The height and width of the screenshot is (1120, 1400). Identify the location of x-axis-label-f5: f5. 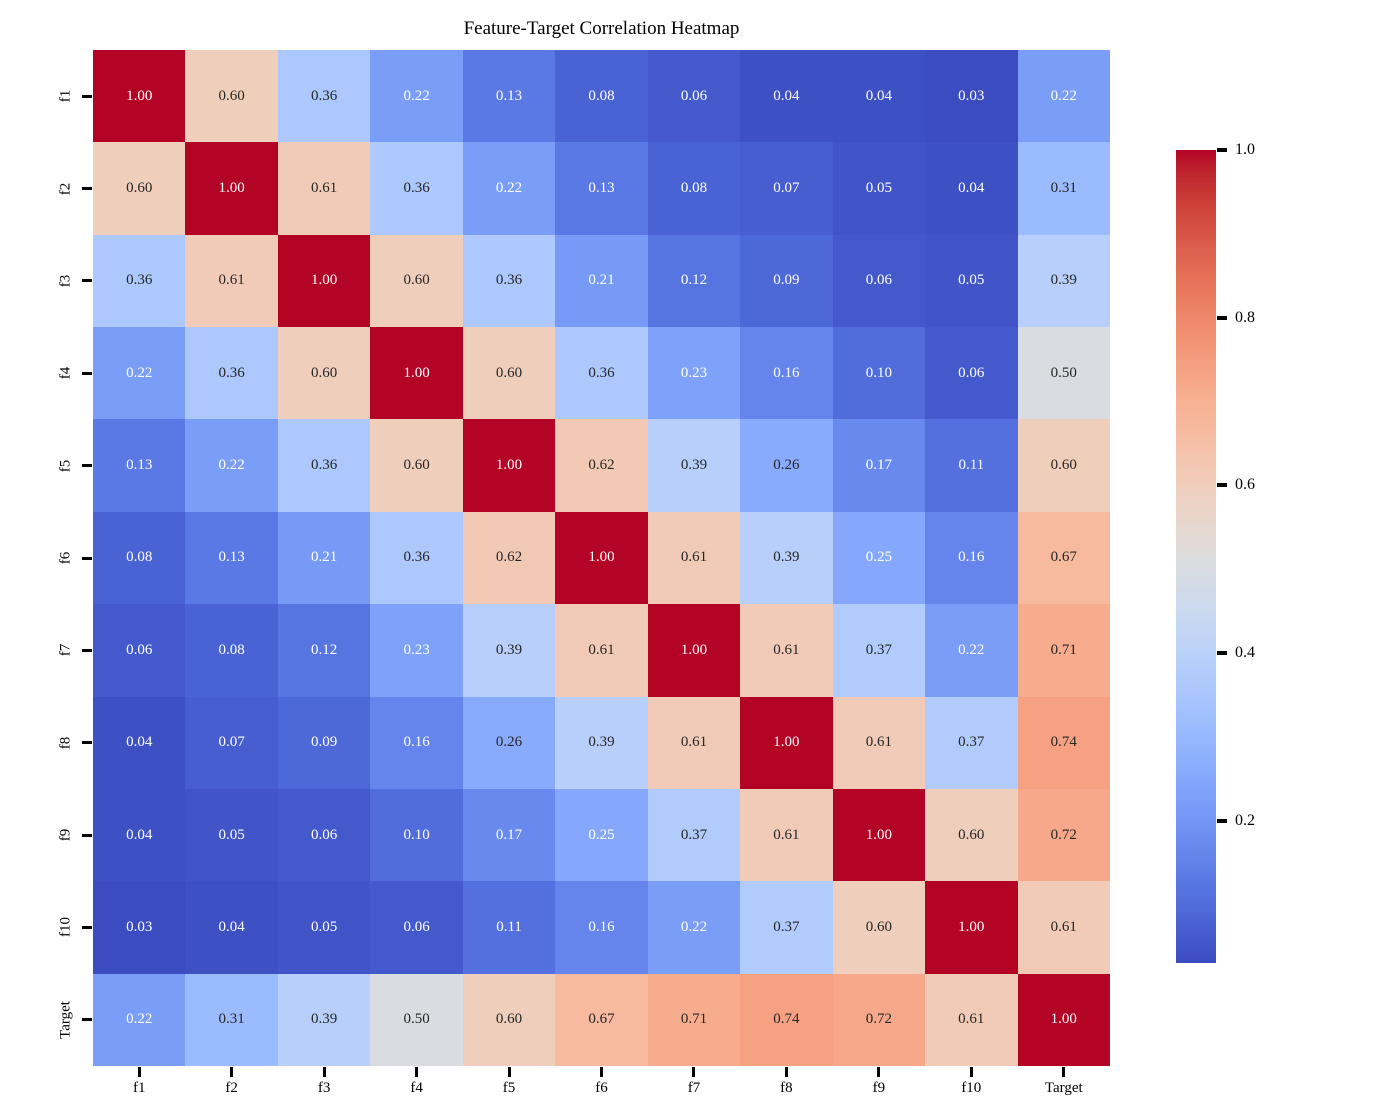
(509, 1088).